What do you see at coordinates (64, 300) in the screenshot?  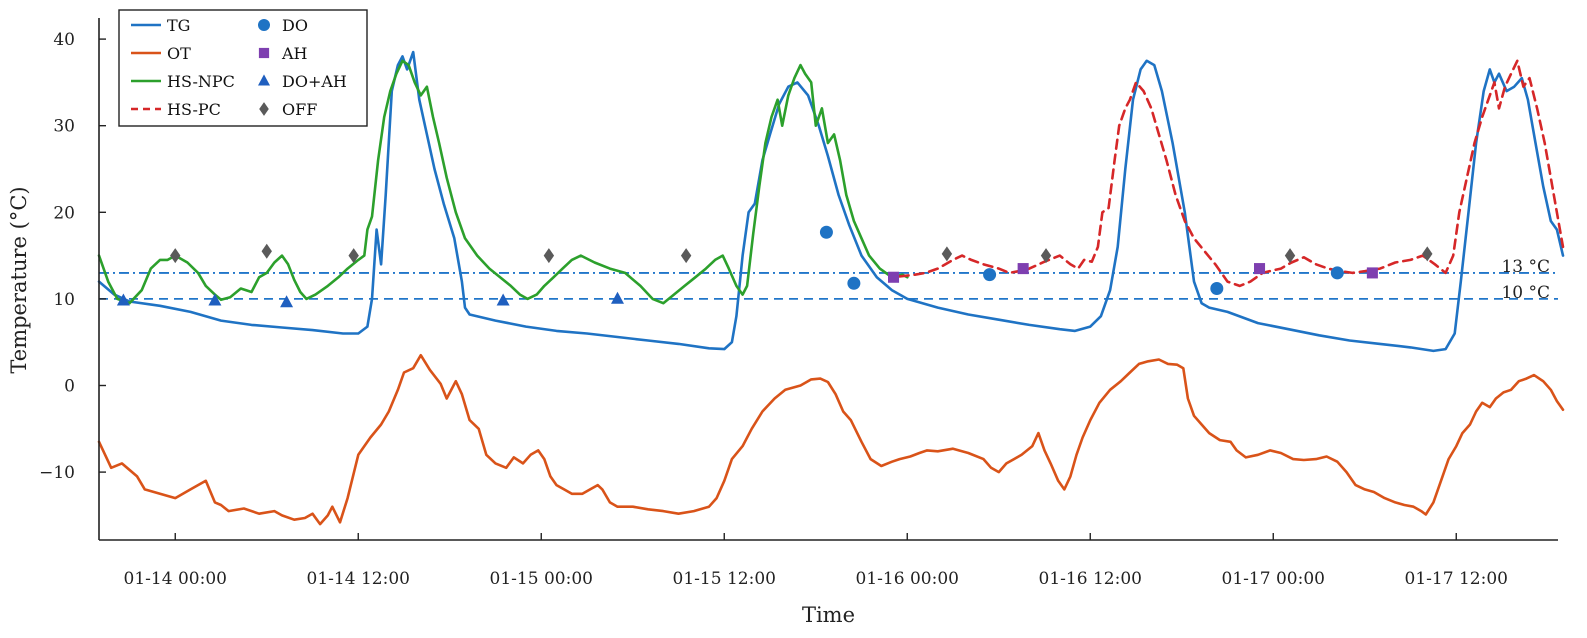 I see `y-tick-label-10: 10` at bounding box center [64, 300].